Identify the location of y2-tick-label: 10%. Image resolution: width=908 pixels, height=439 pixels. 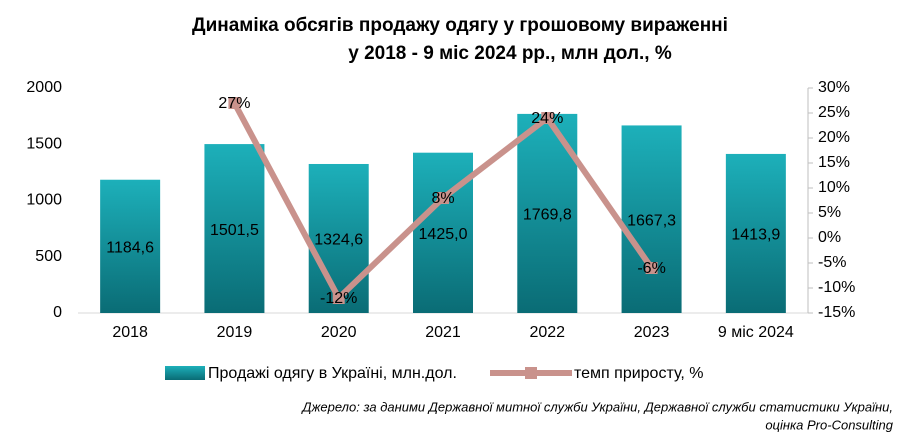
(834, 187).